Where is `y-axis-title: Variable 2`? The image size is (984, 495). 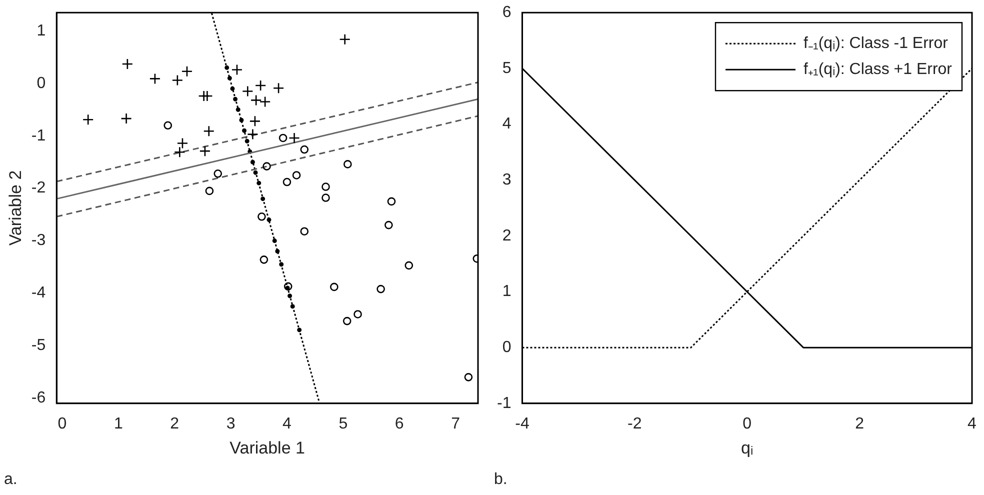 y-axis-title: Variable 2 is located at coordinates (15, 208).